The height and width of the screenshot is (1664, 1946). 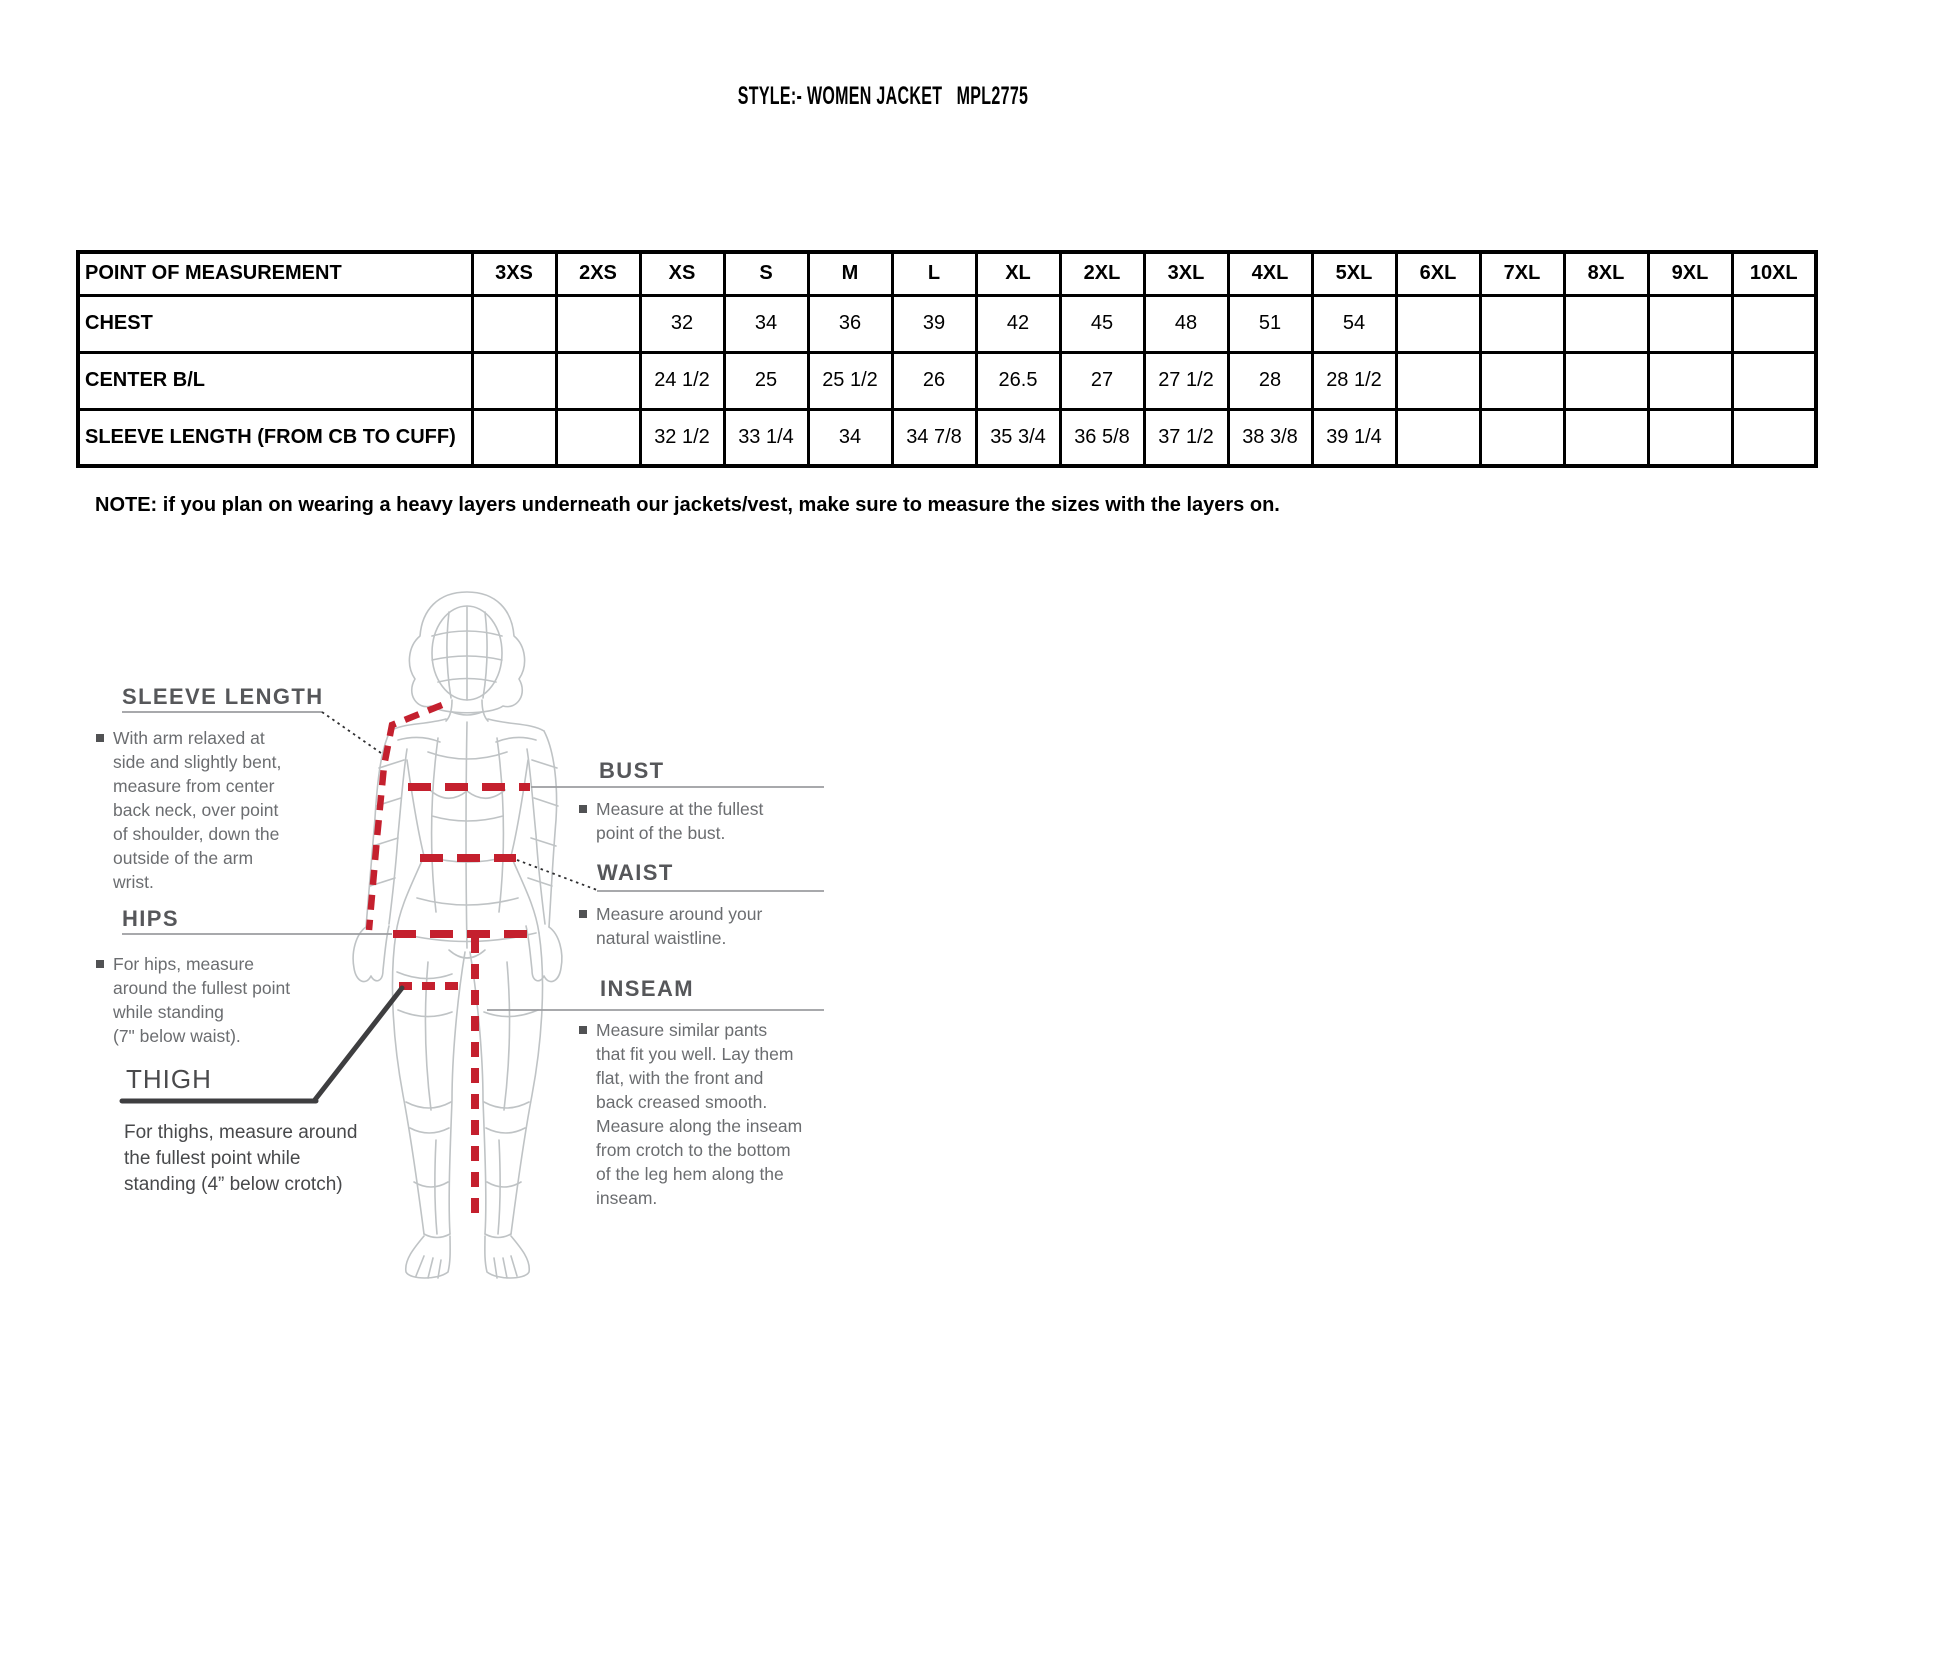 I want to click on measurement-lines, so click(x=448, y=960).